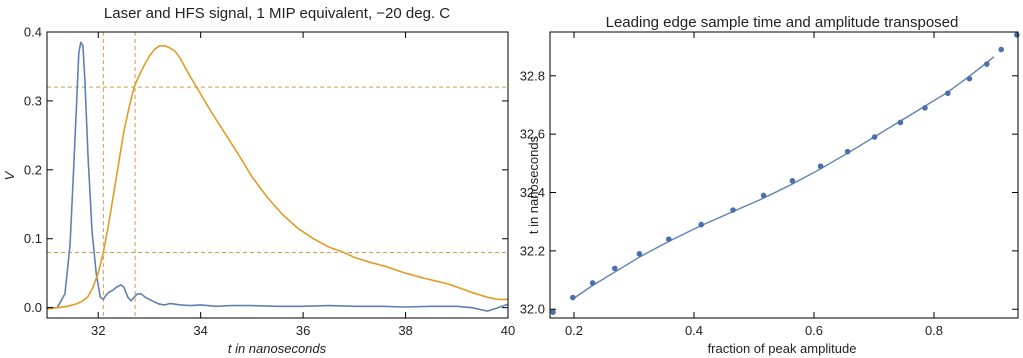  Describe the element at coordinates (532, 309) in the screenshot. I see `right-chart-ytick-label: 32.0` at that location.